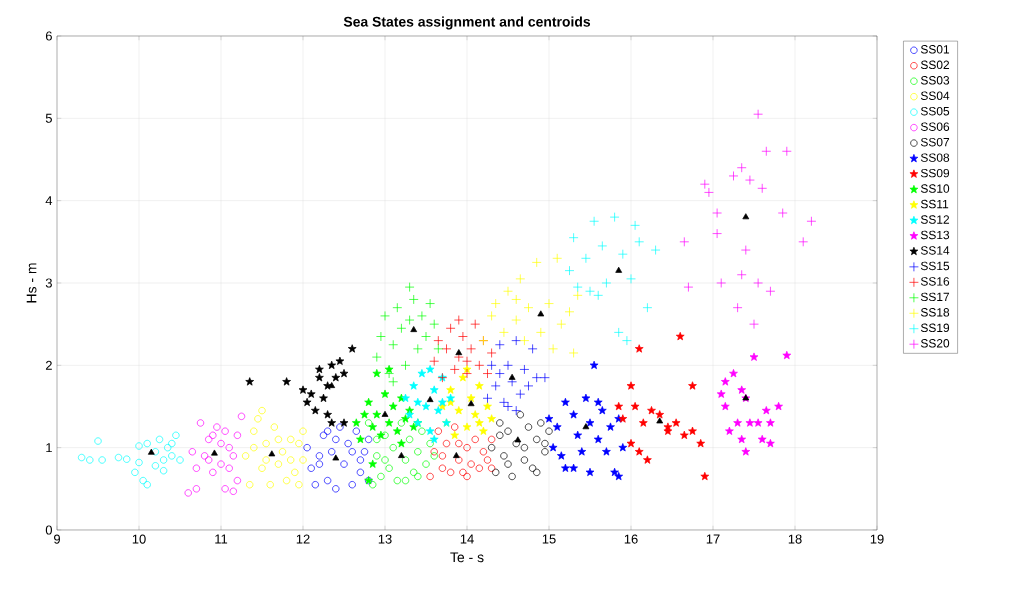 The width and height of the screenshot is (1017, 589). What do you see at coordinates (549, 539) in the screenshot?
I see `x-tick-label: 15` at bounding box center [549, 539].